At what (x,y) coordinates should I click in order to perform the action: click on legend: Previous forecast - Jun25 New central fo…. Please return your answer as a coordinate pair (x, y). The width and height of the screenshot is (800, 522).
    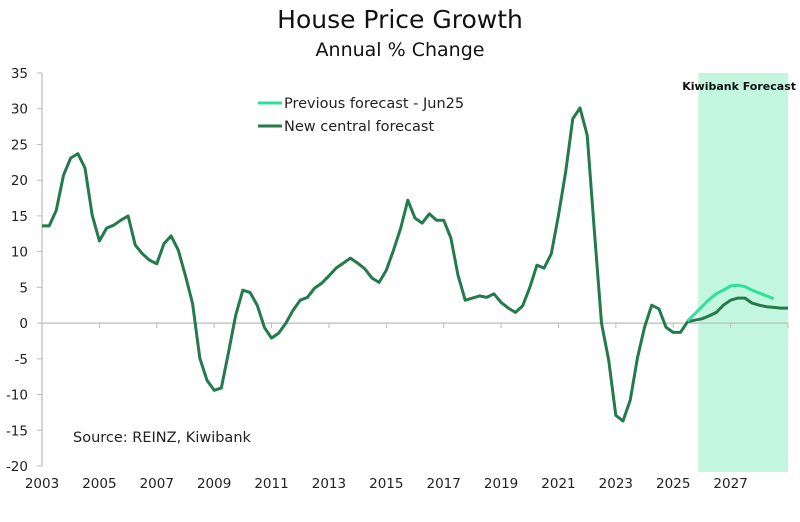
    Looking at the image, I should click on (361, 115).